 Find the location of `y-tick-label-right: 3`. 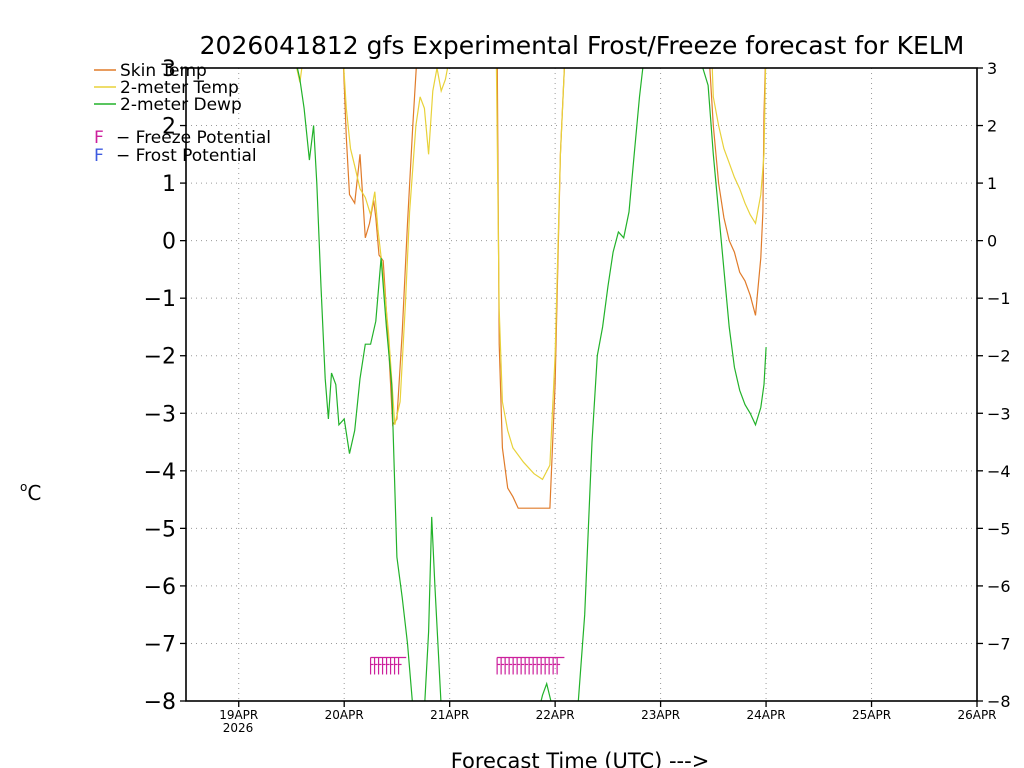

y-tick-label-right: 3 is located at coordinates (992, 68).